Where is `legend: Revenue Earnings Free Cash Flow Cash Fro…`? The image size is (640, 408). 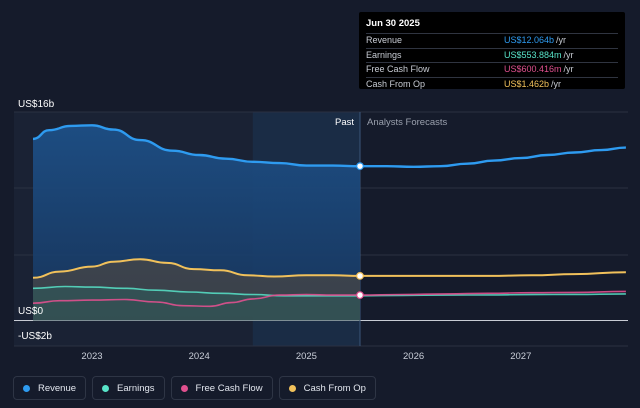
legend: Revenue Earnings Free Cash Flow Cash Fro… is located at coordinates (194, 388).